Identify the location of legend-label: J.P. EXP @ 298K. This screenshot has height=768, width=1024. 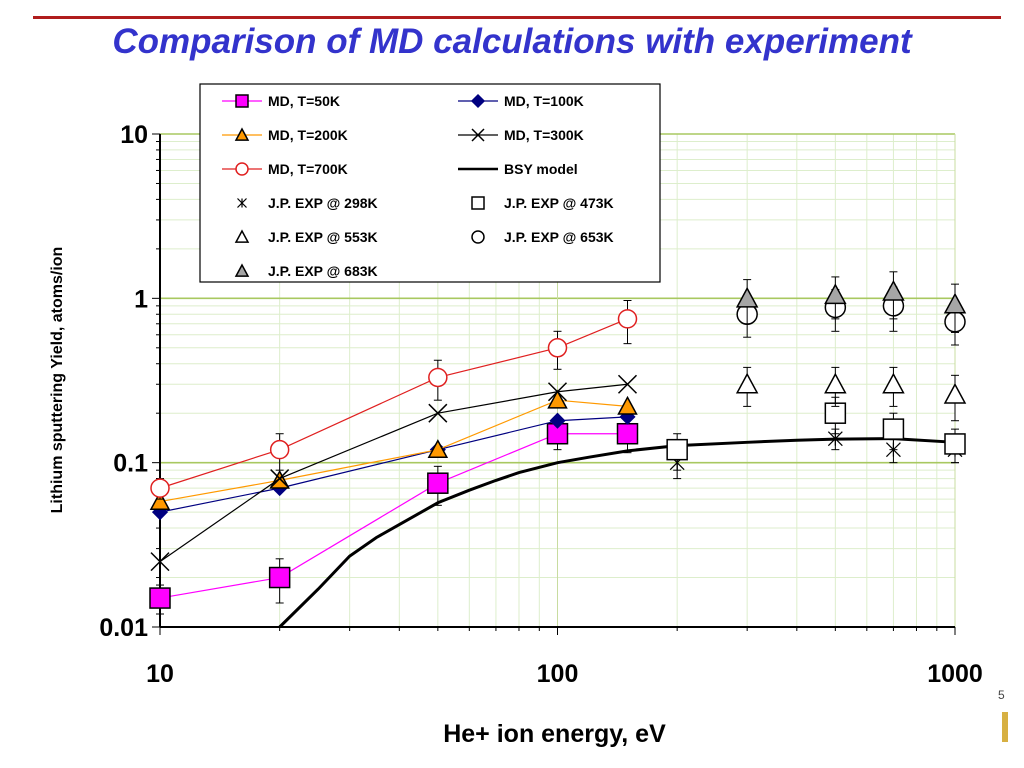
(323, 203).